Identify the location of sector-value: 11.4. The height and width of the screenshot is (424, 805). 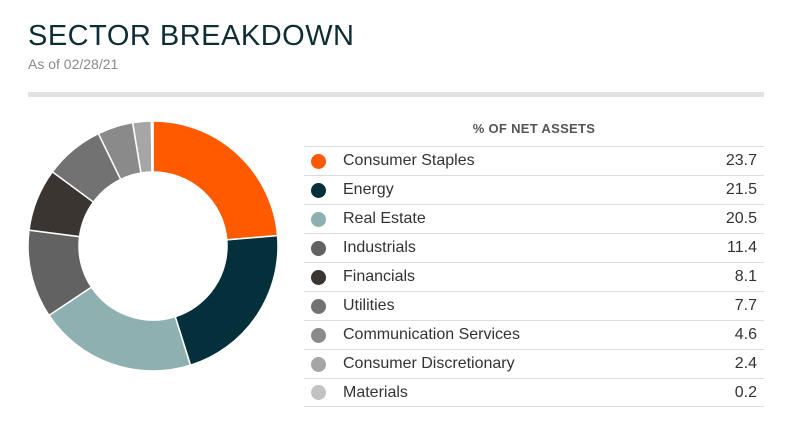
(742, 247).